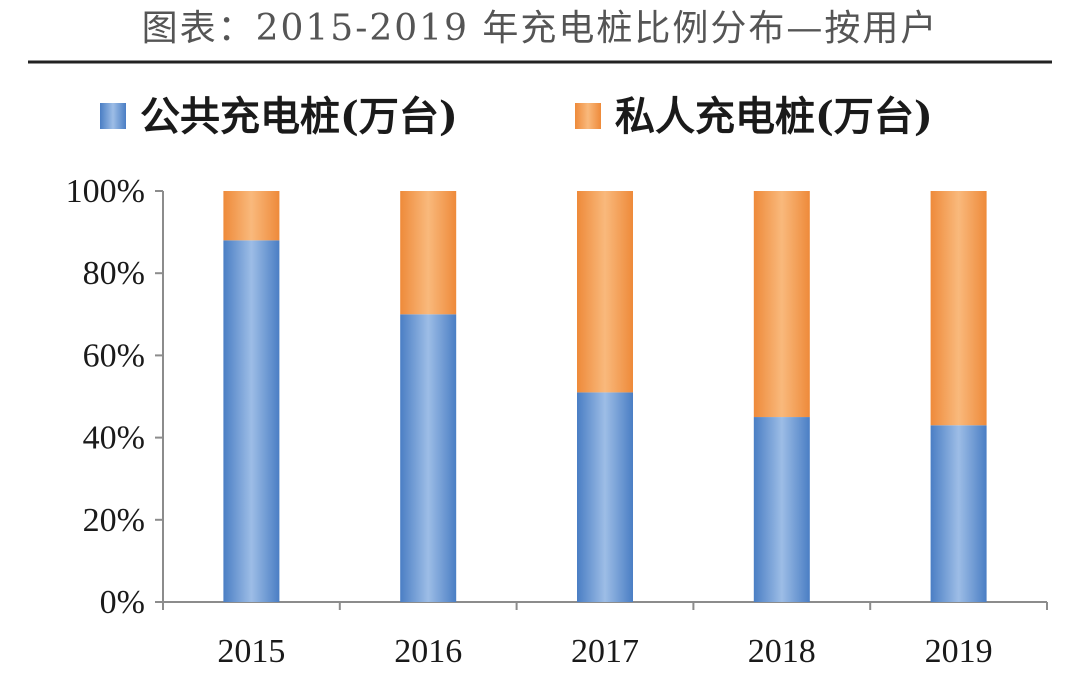 The image size is (1080, 685). I want to click on bar-public-2017, so click(605, 497).